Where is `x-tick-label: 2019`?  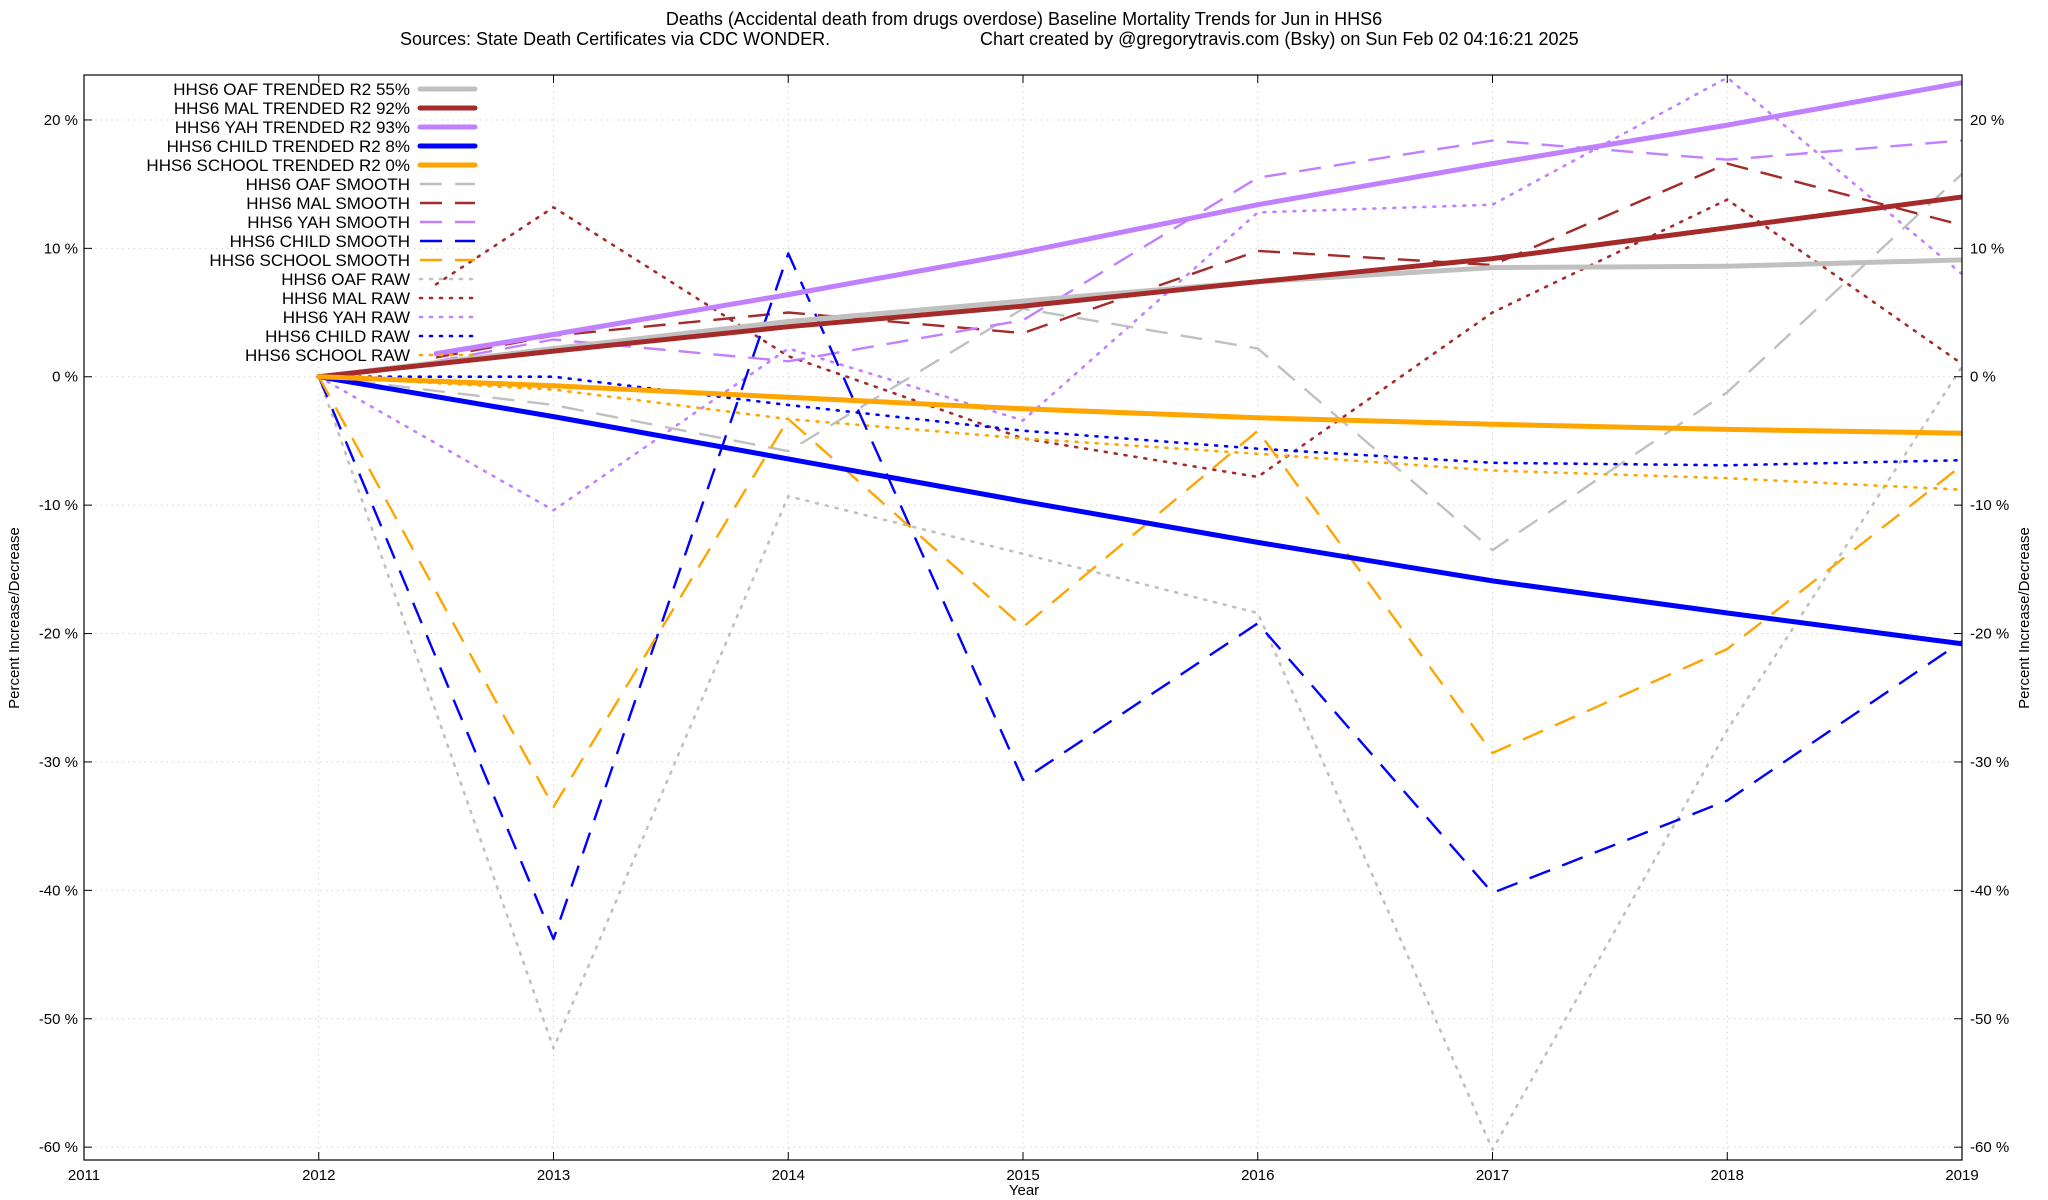 x-tick-label: 2019 is located at coordinates (1961, 1175).